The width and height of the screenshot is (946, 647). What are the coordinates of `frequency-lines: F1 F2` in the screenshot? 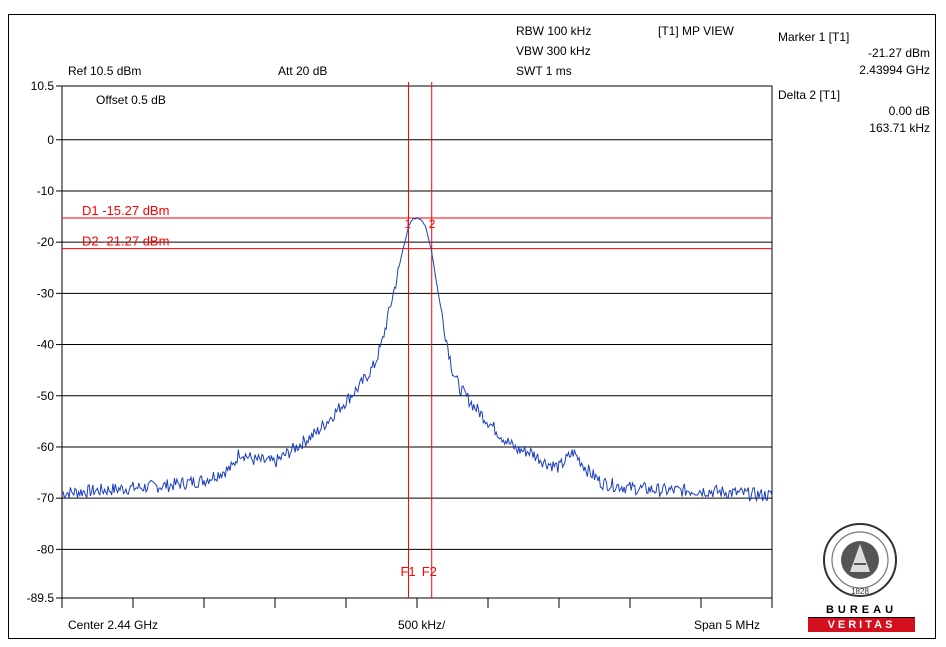 It's located at (418, 340).